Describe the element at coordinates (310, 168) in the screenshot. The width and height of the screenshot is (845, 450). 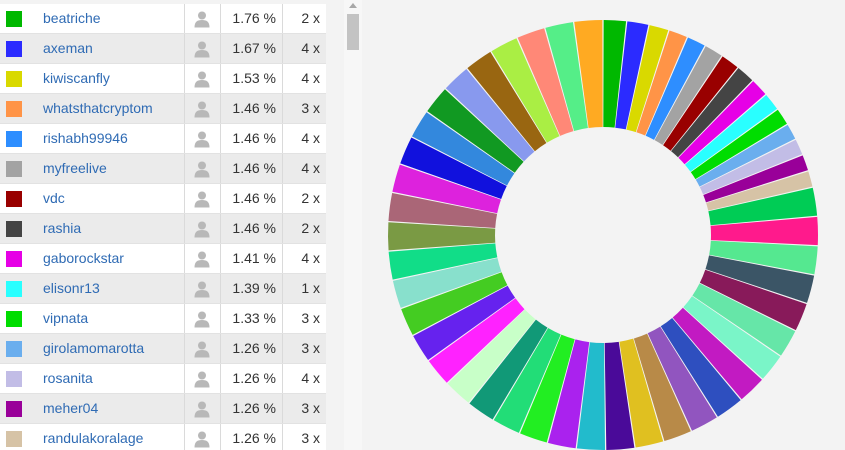
I see `count-value: 4 x` at that location.